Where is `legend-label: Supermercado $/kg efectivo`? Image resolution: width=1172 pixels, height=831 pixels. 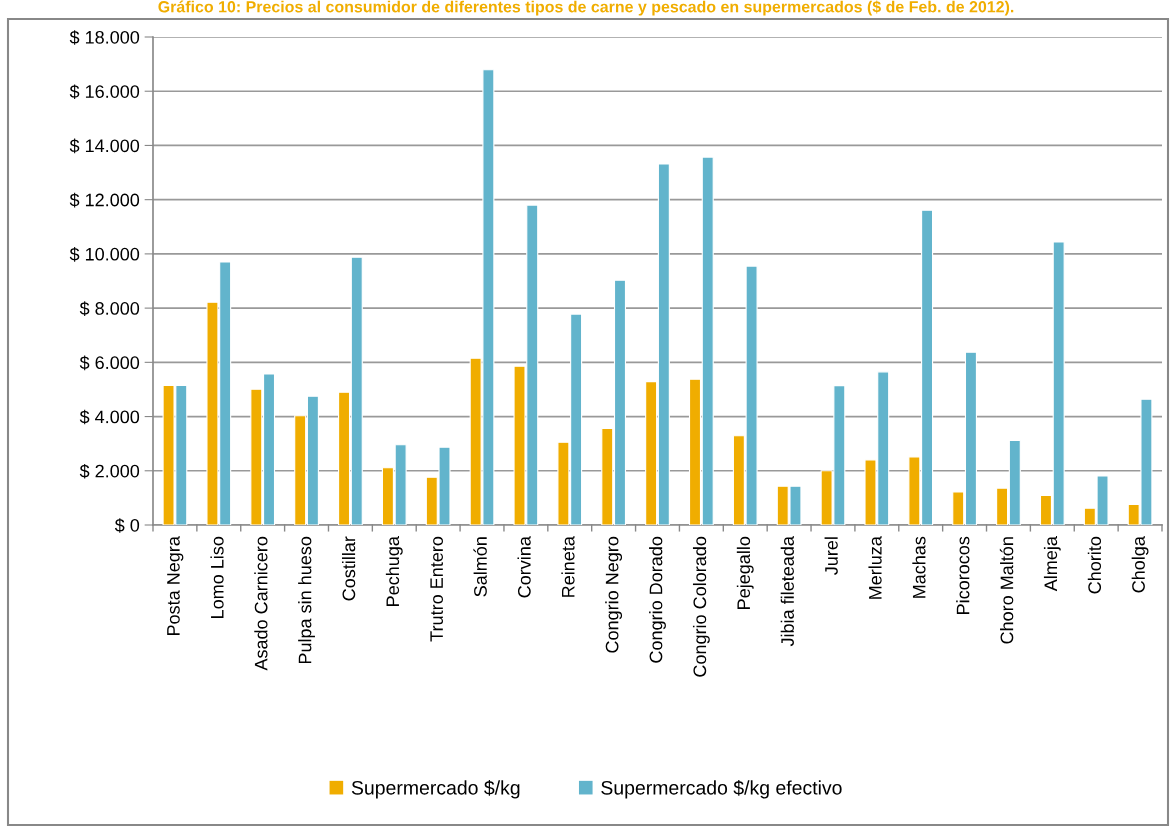
legend-label: Supermercado $/kg efectivo is located at coordinates (721, 789).